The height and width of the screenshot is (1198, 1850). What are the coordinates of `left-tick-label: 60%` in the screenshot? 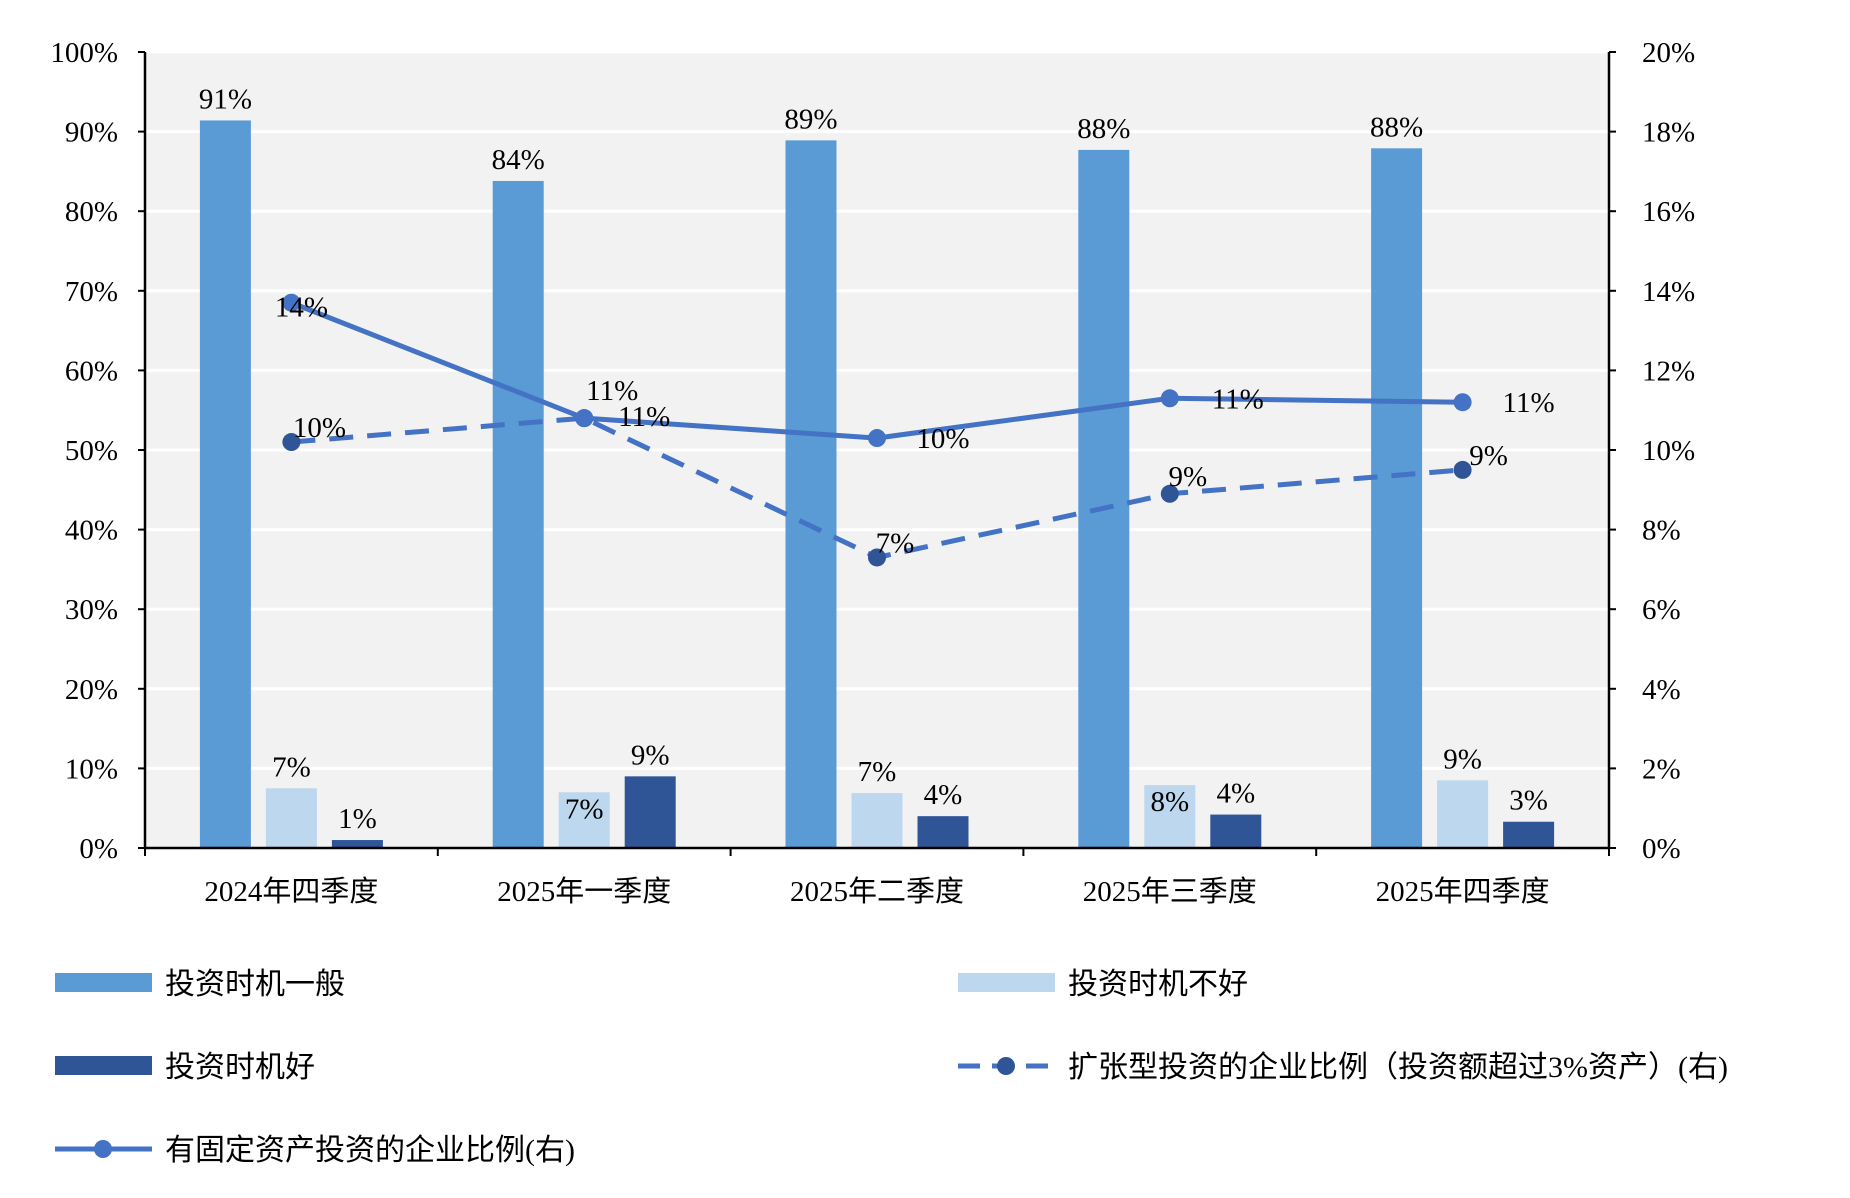 It's located at (91, 371).